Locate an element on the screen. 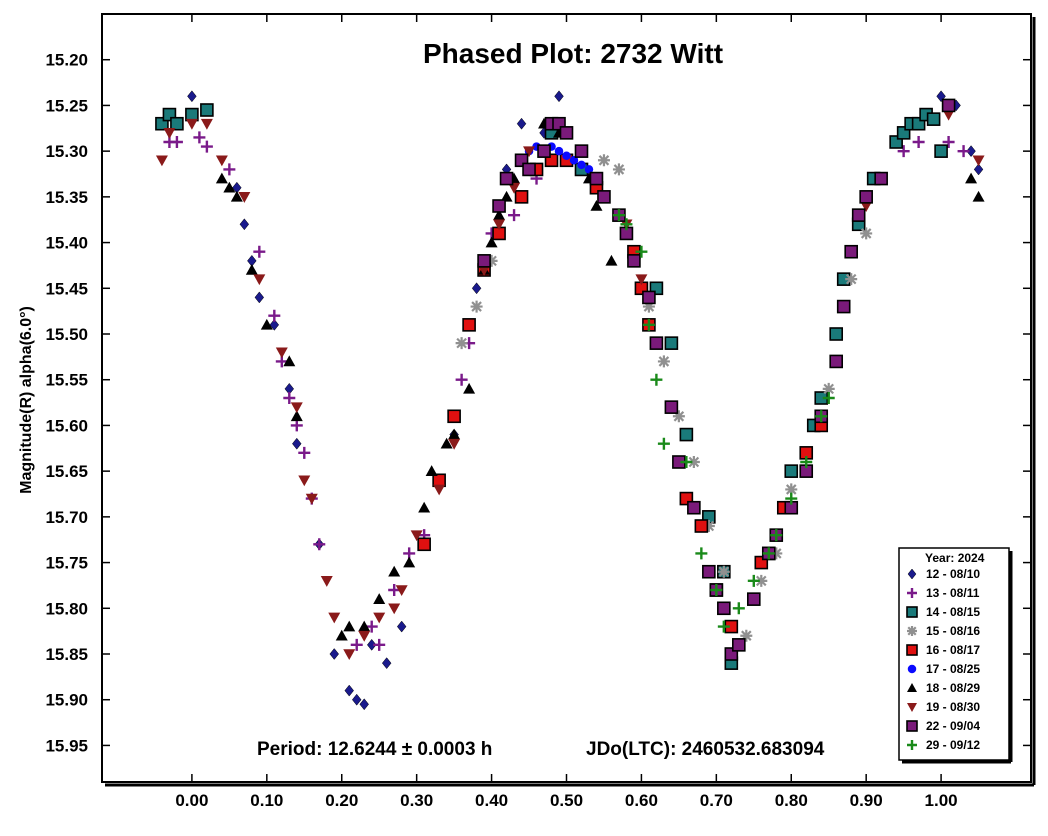 Image resolution: width=1048 pixels, height=836 pixels. x-tick-label: 0.80 is located at coordinates (791, 800).